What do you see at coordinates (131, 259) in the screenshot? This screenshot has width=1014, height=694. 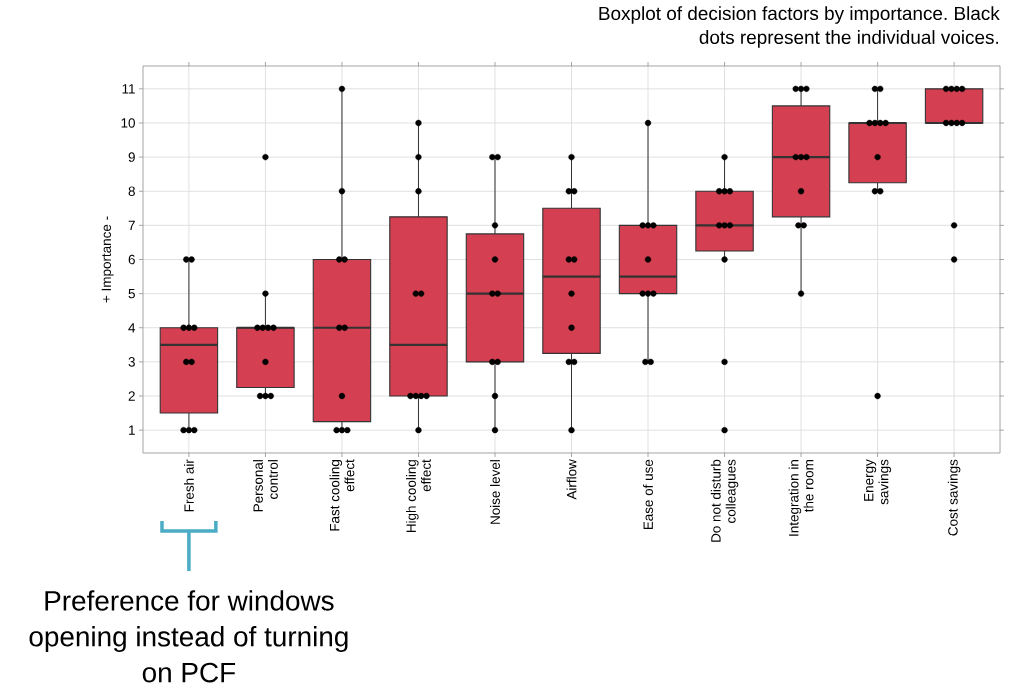 I see `y-tick-label: 6` at bounding box center [131, 259].